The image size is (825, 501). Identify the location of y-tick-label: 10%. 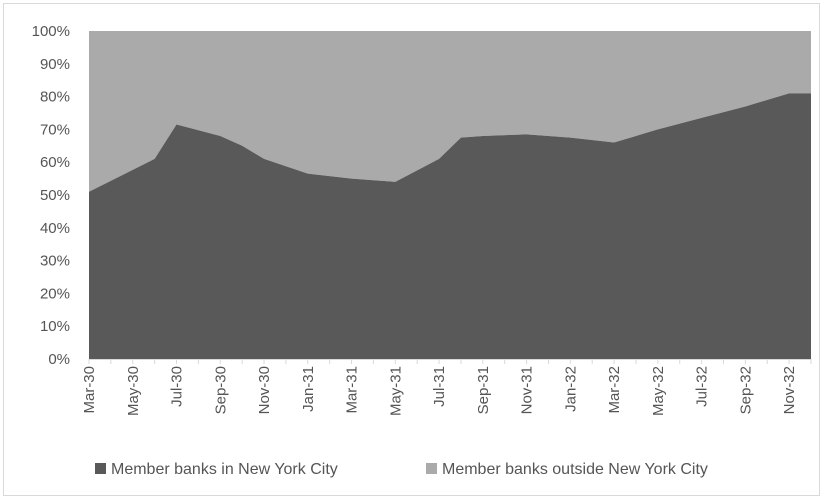
(55, 326).